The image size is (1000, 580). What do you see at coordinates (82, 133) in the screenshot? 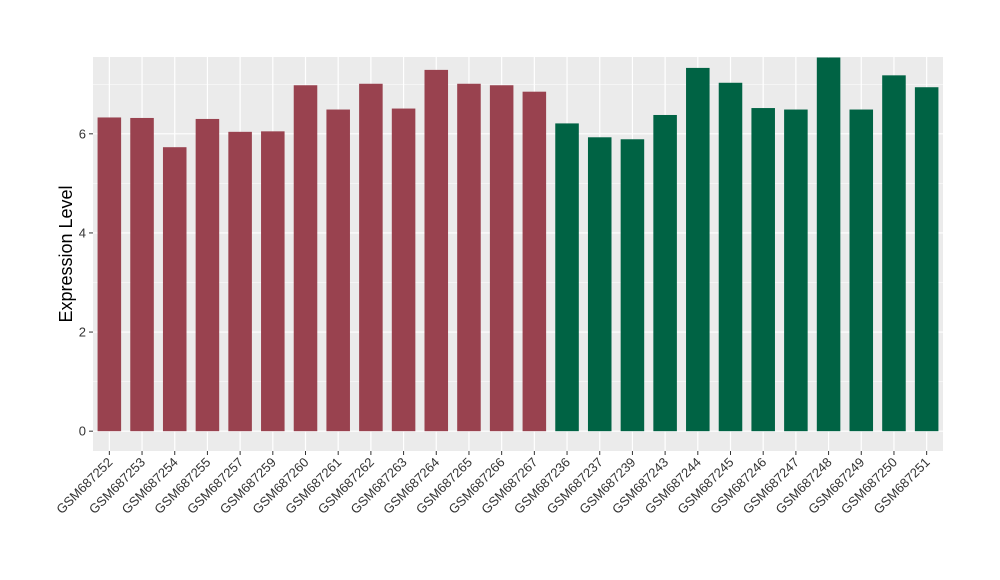
I see `y-tick-label: 6` at bounding box center [82, 133].